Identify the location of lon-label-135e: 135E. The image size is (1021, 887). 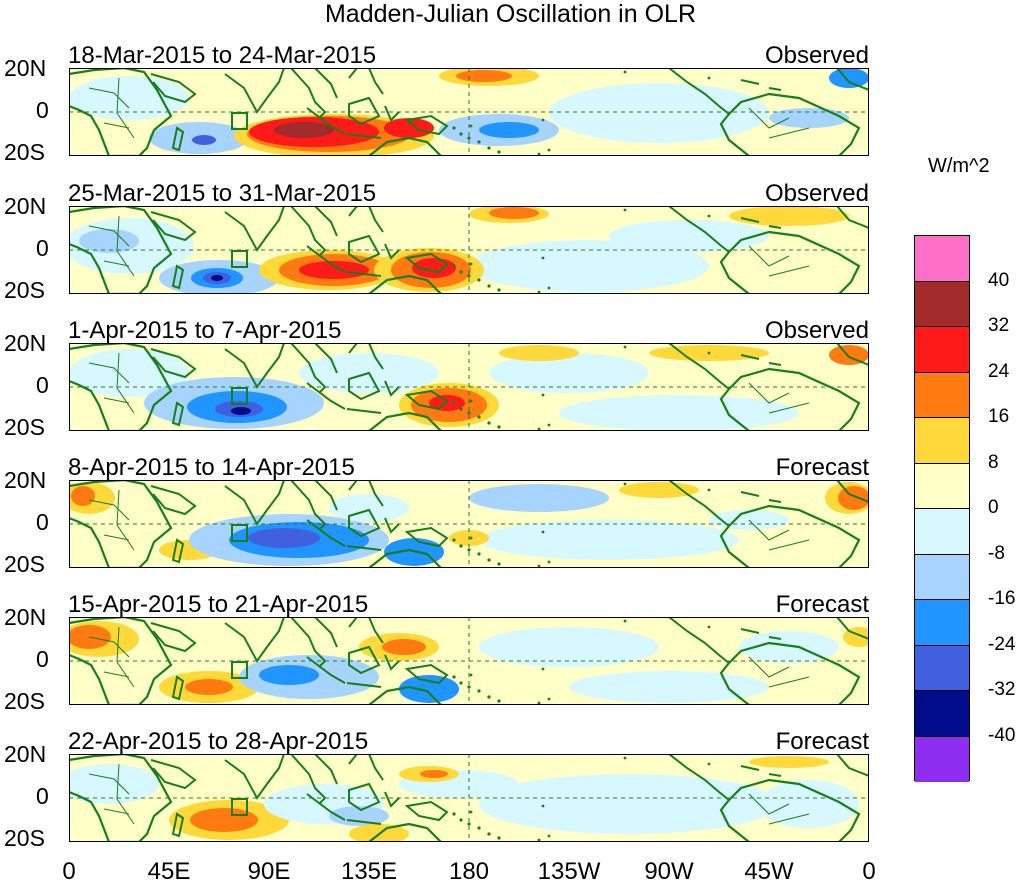
(369, 871).